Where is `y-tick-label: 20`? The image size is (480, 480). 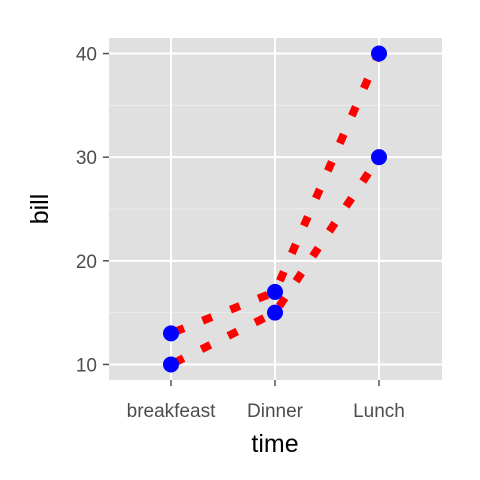
y-tick-label: 20 is located at coordinates (86, 262).